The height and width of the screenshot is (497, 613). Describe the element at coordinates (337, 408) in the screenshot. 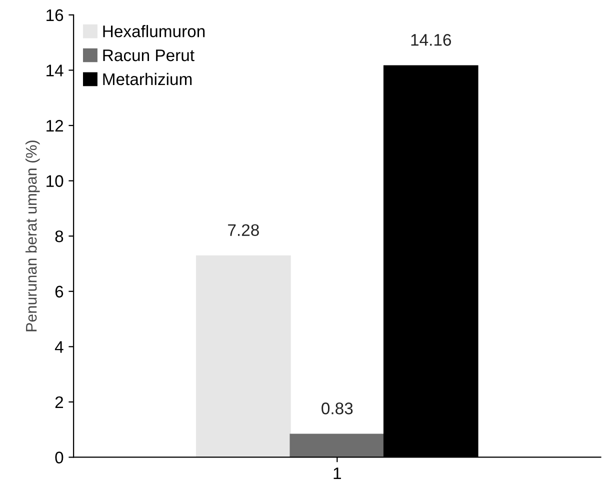

I see `data-label: 0.83` at that location.